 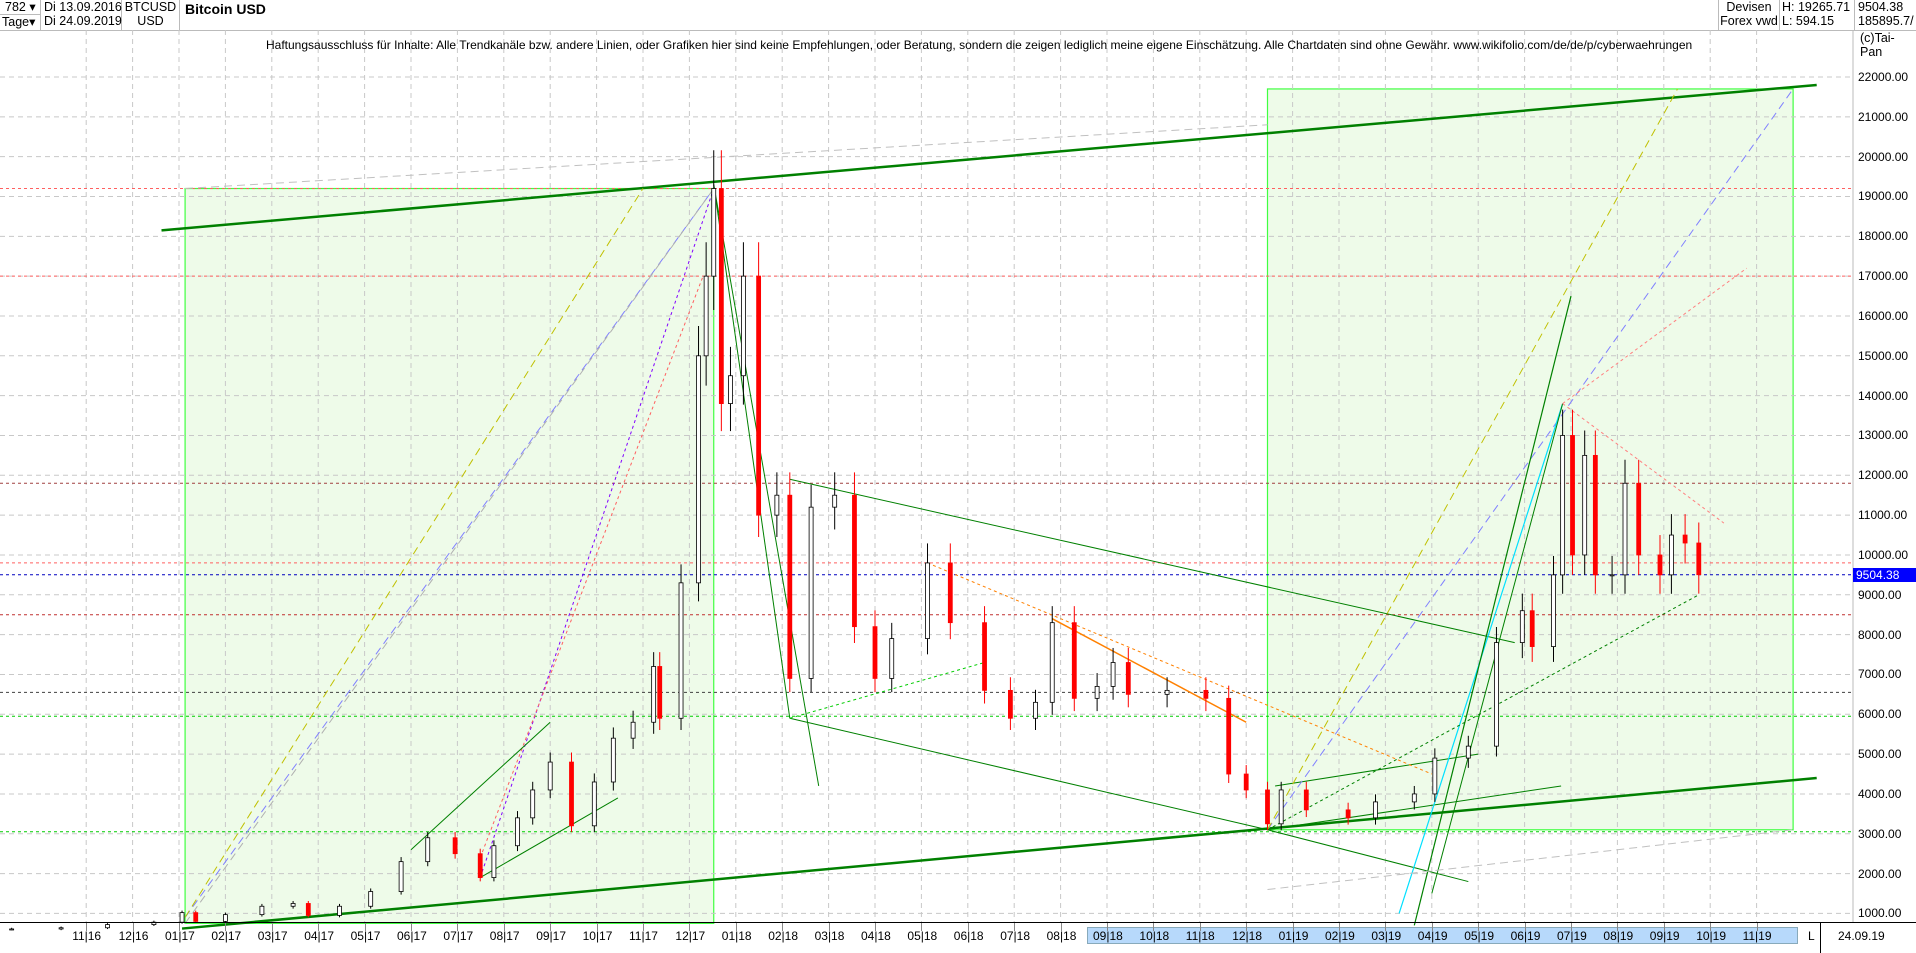 I want to click on y-tick-label: 7000.00, so click(x=1880, y=674).